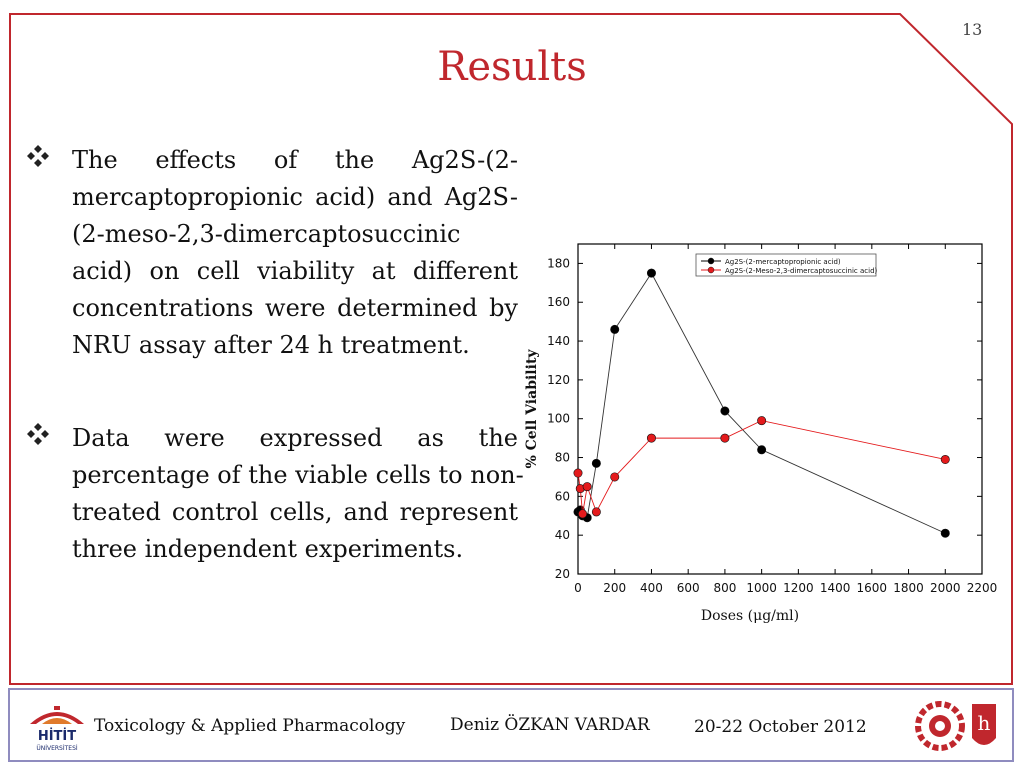  What do you see at coordinates (562, 535) in the screenshot?
I see `y-tick-label: 40` at bounding box center [562, 535].